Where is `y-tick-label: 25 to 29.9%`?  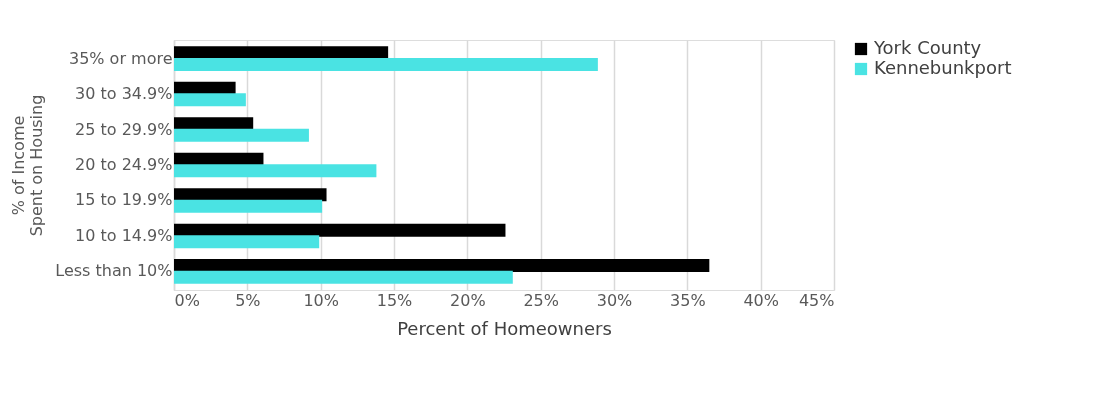
y-tick-label: 25 to 29.9% is located at coordinates (124, 129).